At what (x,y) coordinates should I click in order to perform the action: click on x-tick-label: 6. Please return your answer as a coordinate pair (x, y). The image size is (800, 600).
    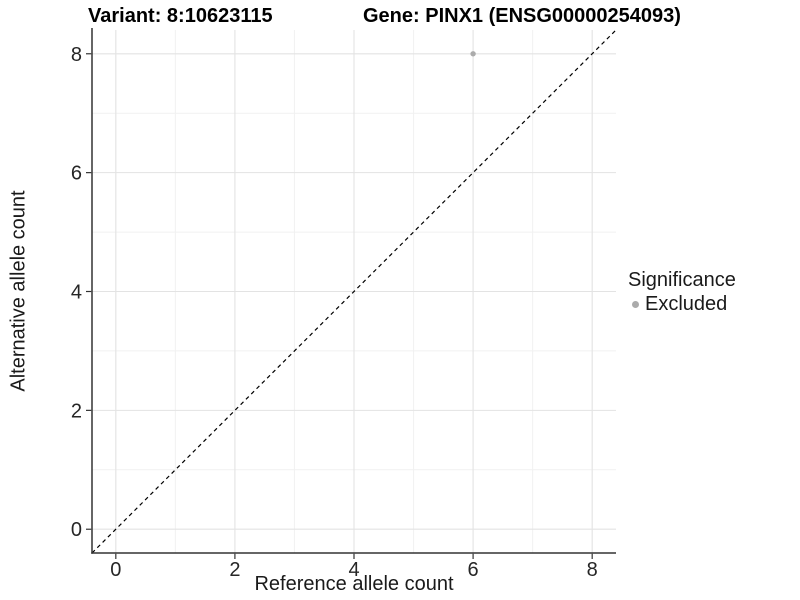
    Looking at the image, I should click on (473, 570).